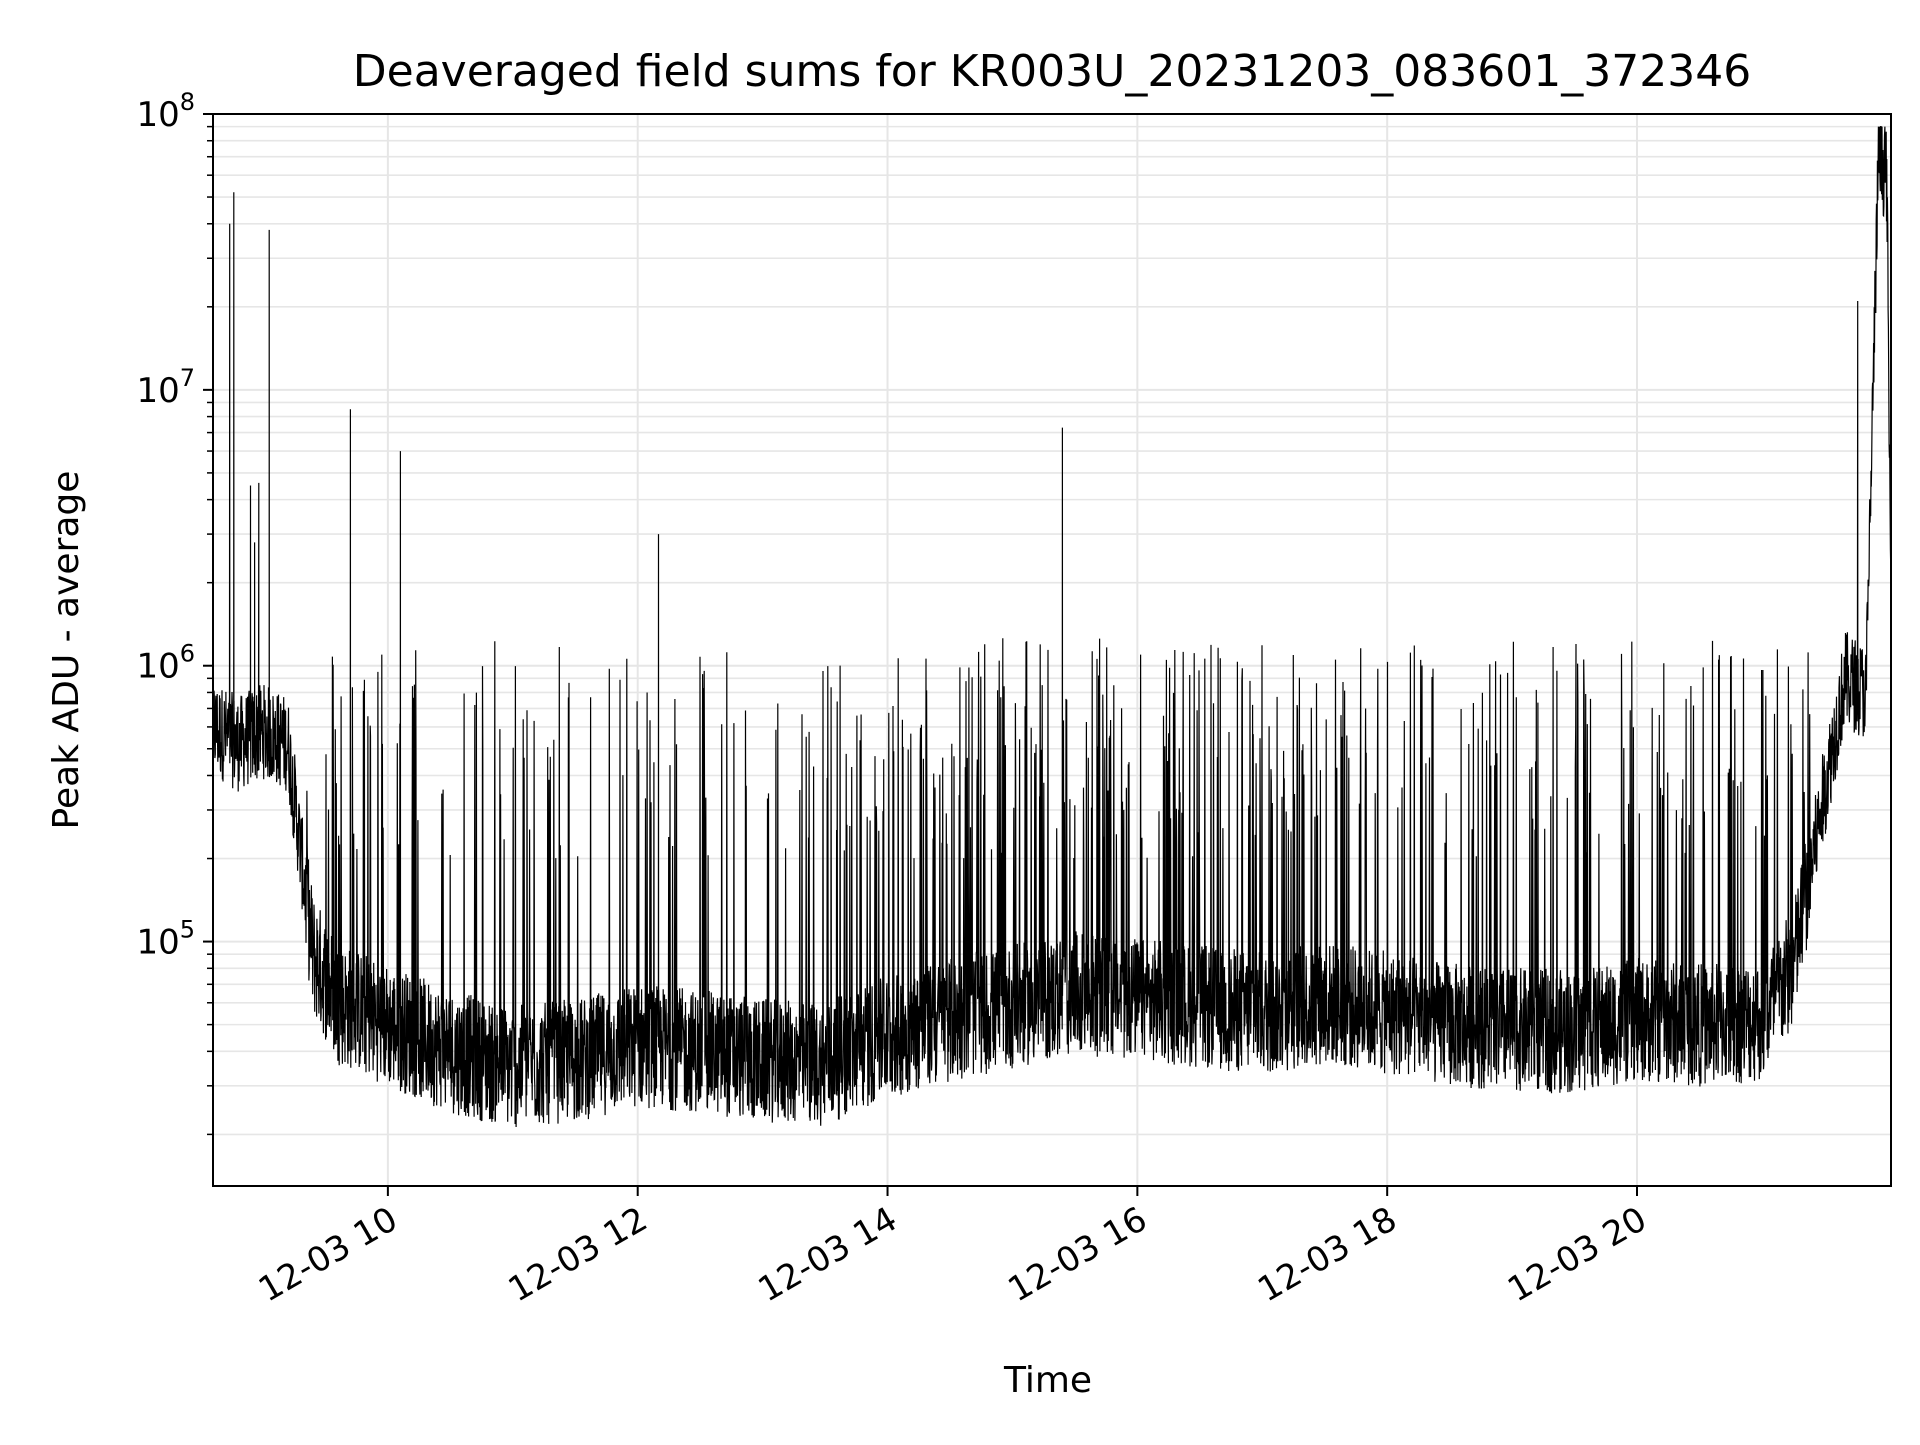 This screenshot has width=1920, height=1445. I want to click on y-axis-label: Peak ADU - average, so click(66, 650).